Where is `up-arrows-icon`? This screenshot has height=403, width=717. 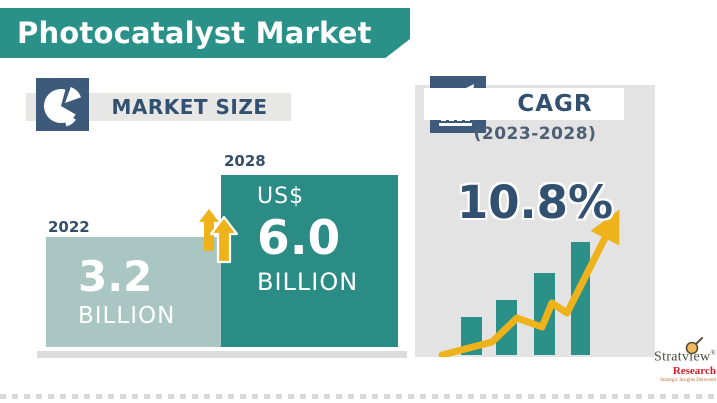
up-arrows-icon is located at coordinates (220, 237).